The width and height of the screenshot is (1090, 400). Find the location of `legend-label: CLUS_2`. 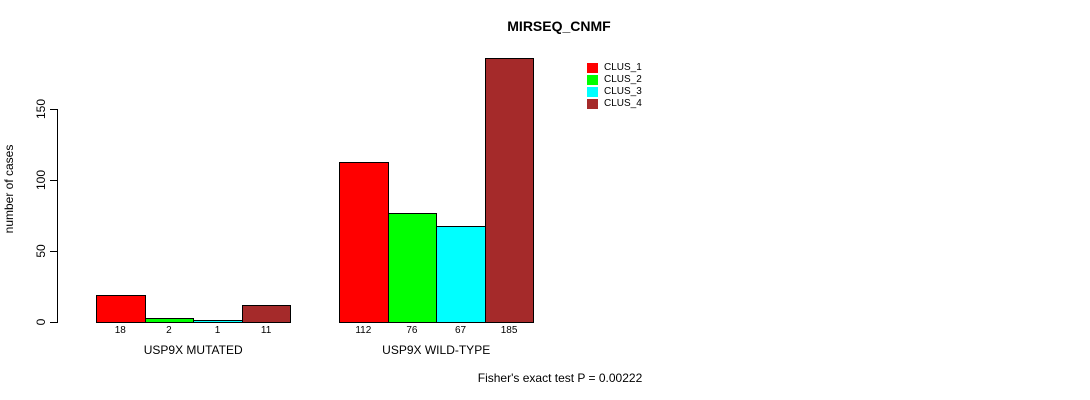

legend-label: CLUS_2 is located at coordinates (623, 79).